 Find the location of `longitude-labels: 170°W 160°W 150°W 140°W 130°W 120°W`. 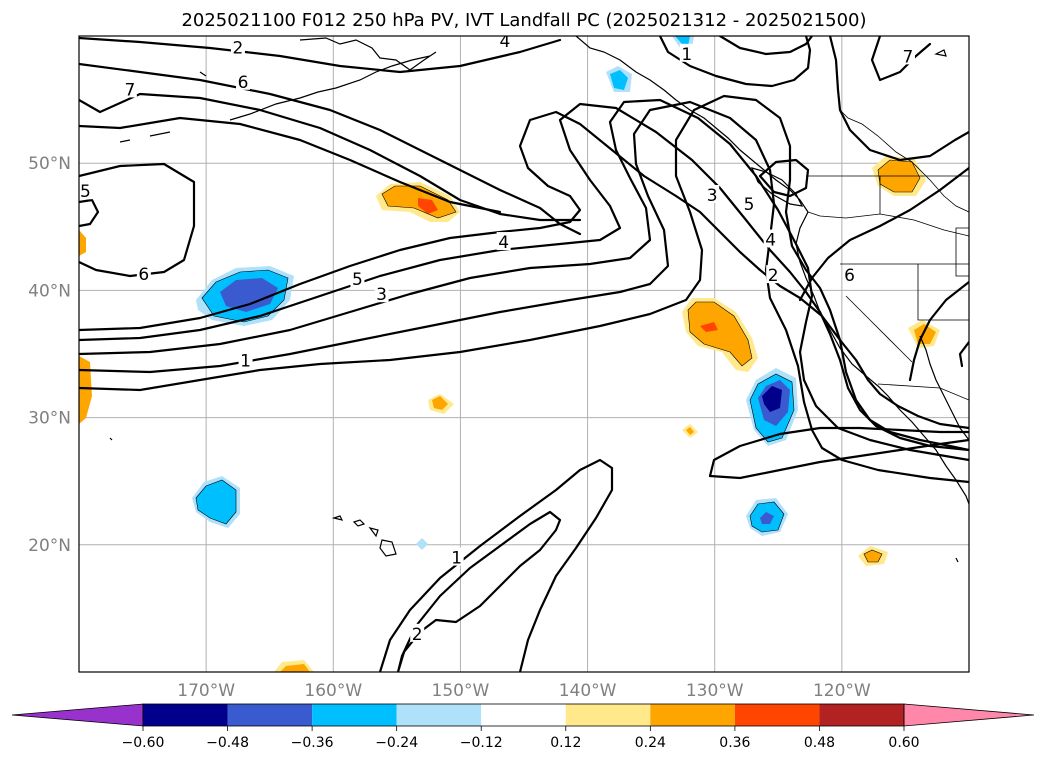

longitude-labels: 170°W 160°W 150°W 140°W 130°W 120°W is located at coordinates (524, 691).